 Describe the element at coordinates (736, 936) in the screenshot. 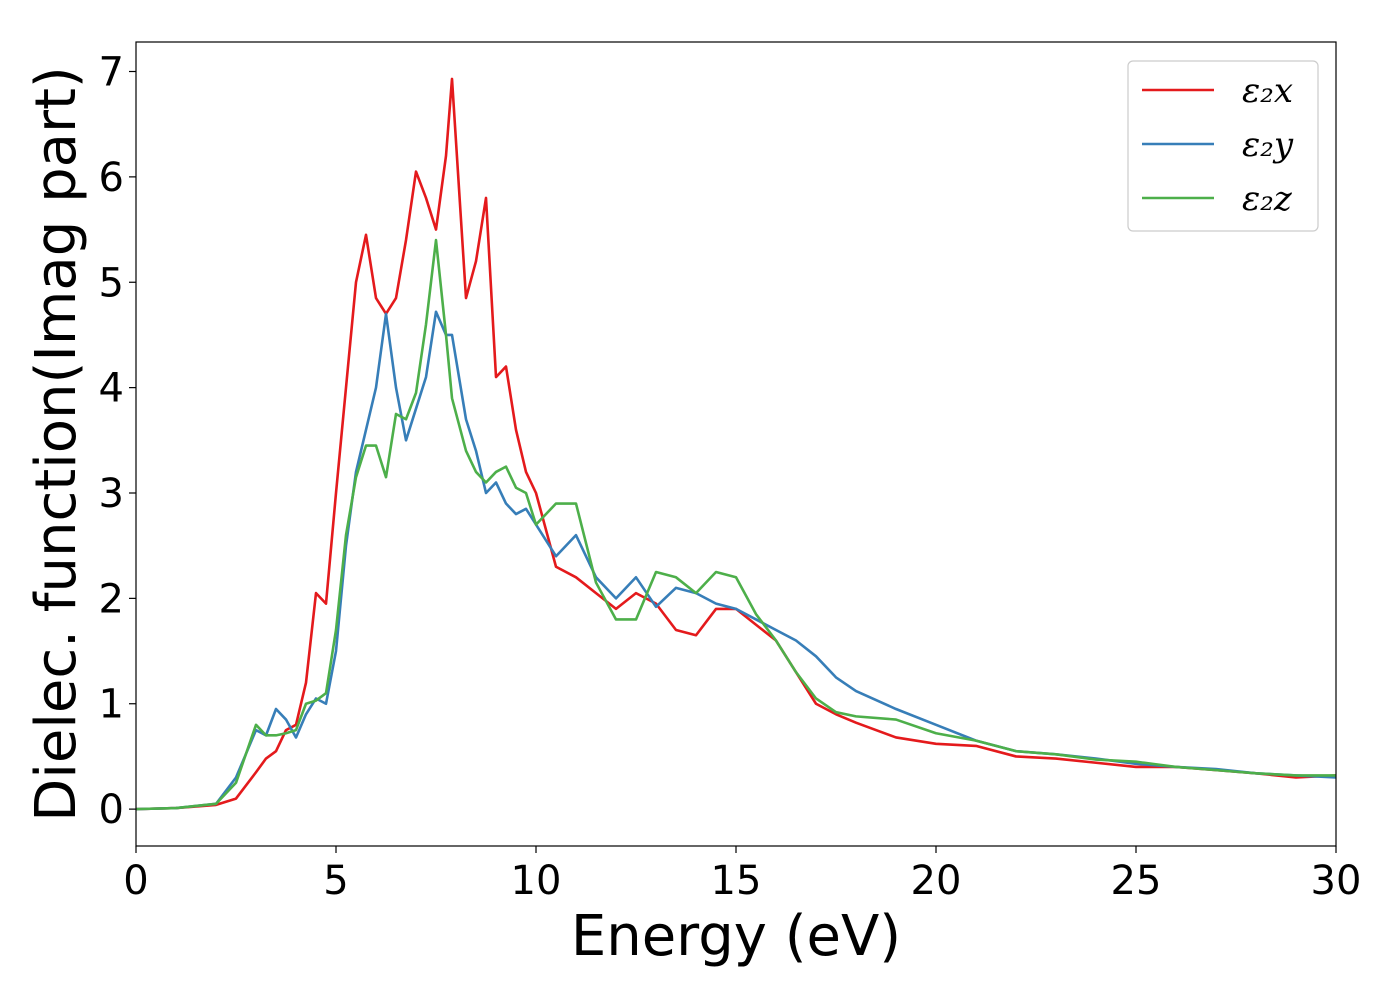

I see `x-axis-label: Energy (eV)` at that location.